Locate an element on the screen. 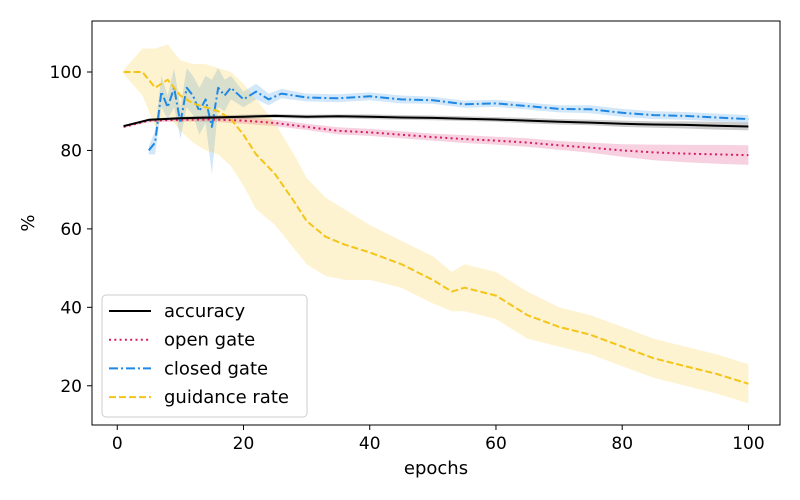  y-tick-label: 100 is located at coordinates (66, 73).